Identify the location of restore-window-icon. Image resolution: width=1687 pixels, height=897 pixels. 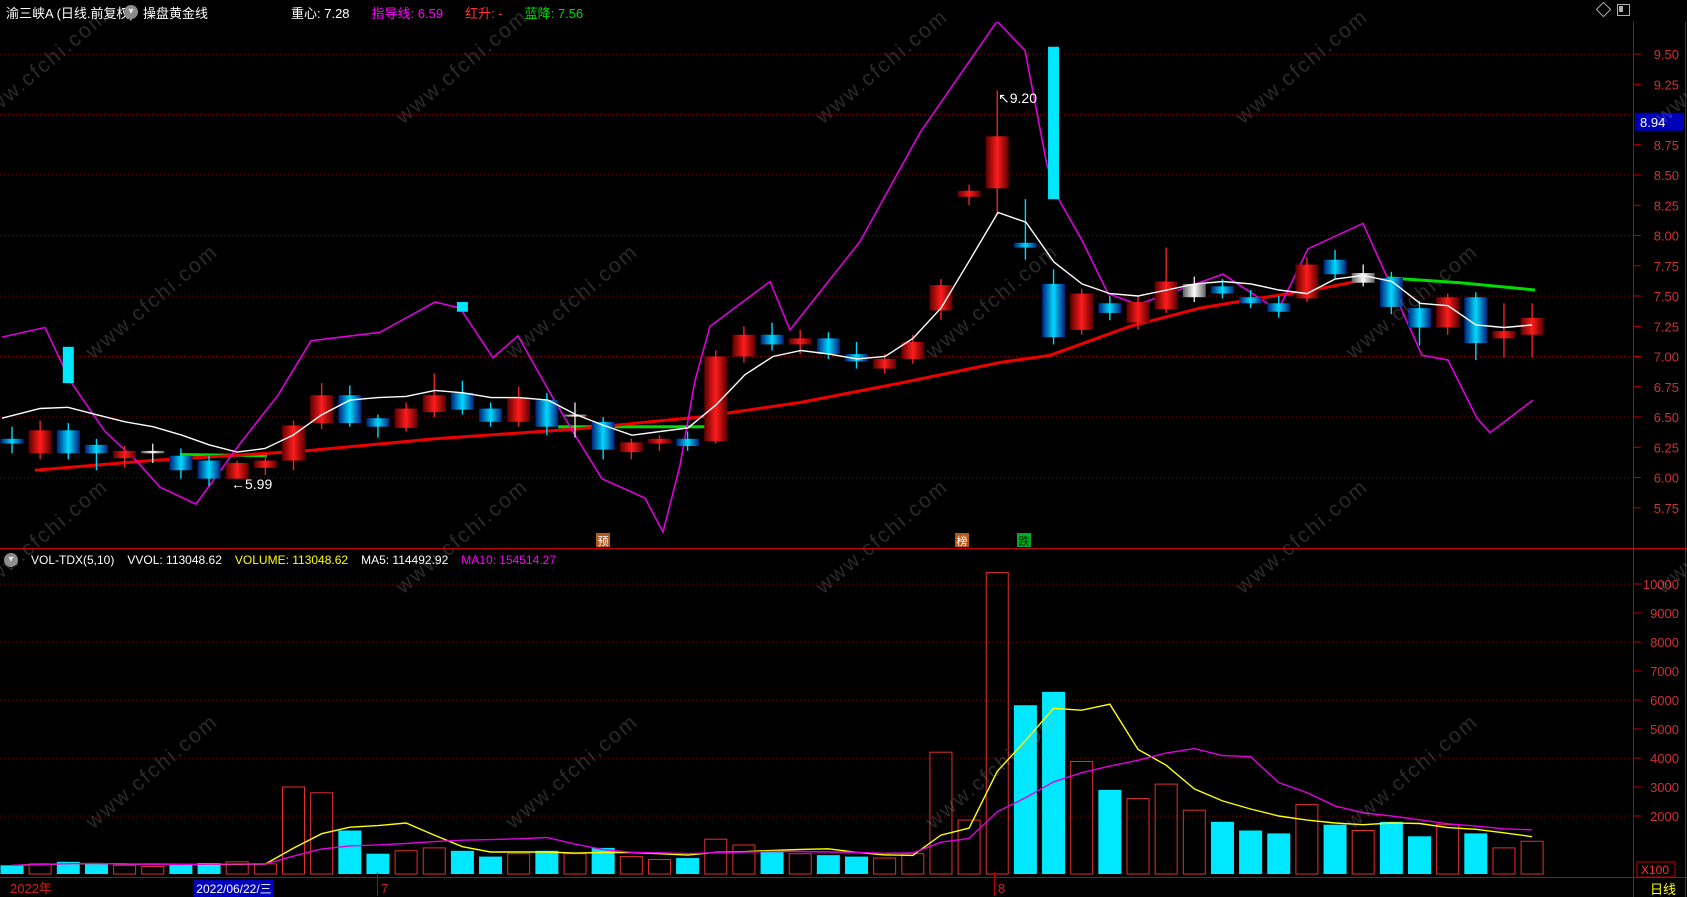
(1623, 10).